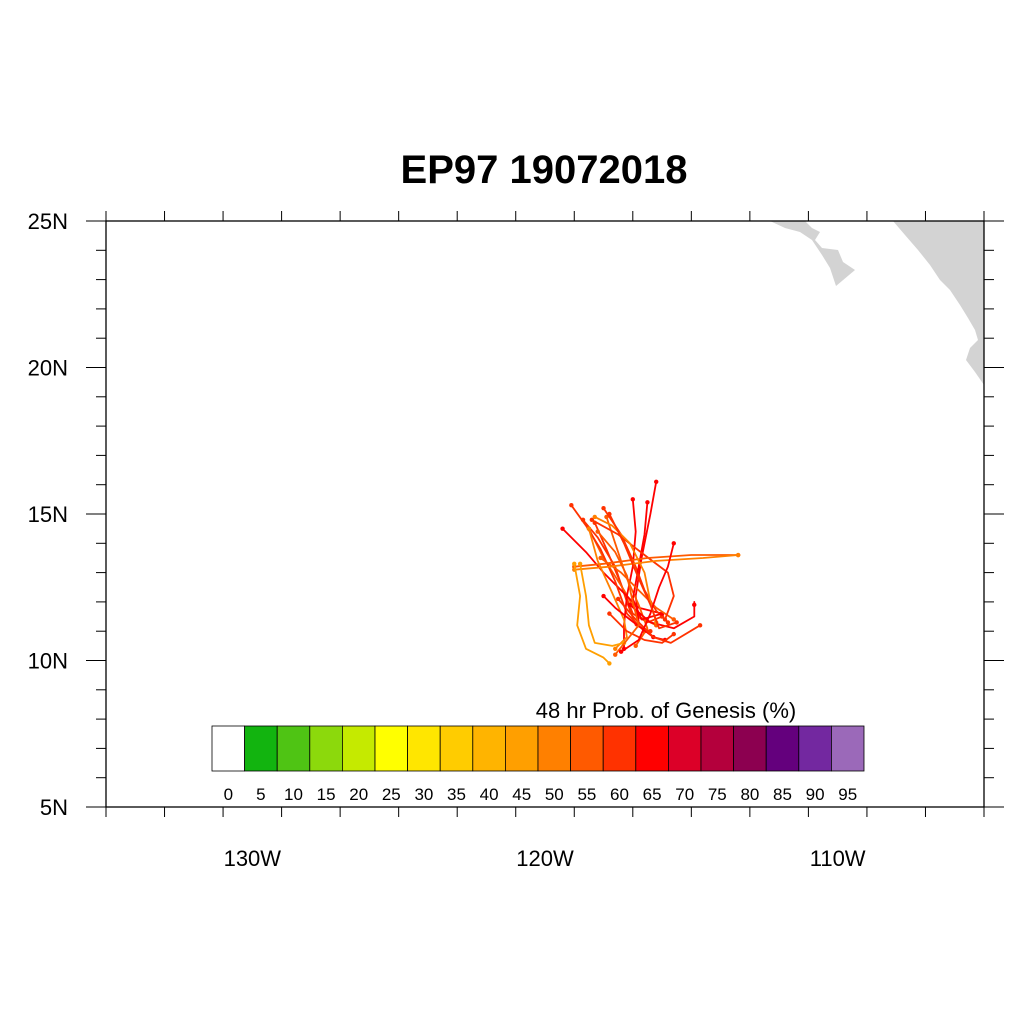 This screenshot has width=1024, height=1024. I want to click on colorbar-title: 48 hr Prob. of Genesis (%), so click(666, 710).